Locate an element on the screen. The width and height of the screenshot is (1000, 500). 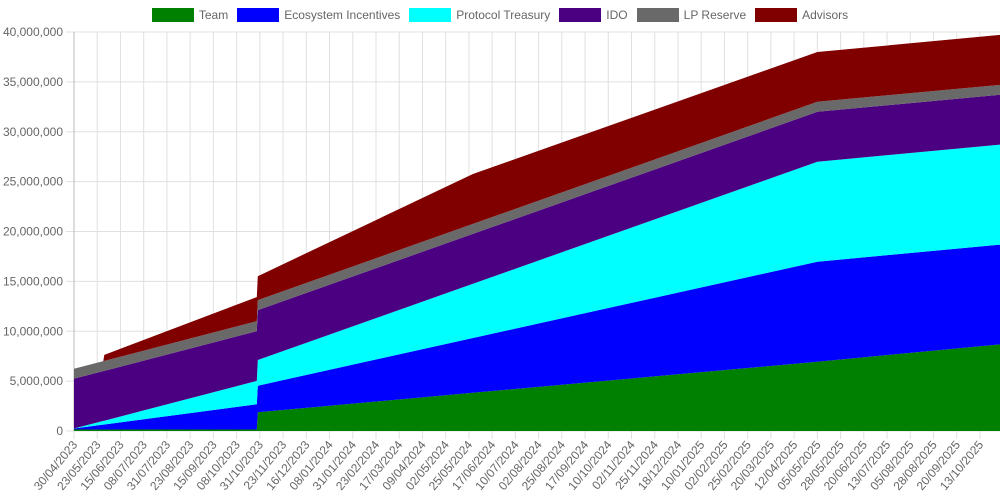
y-tick-label: 15,000,000 is located at coordinates (33, 281).